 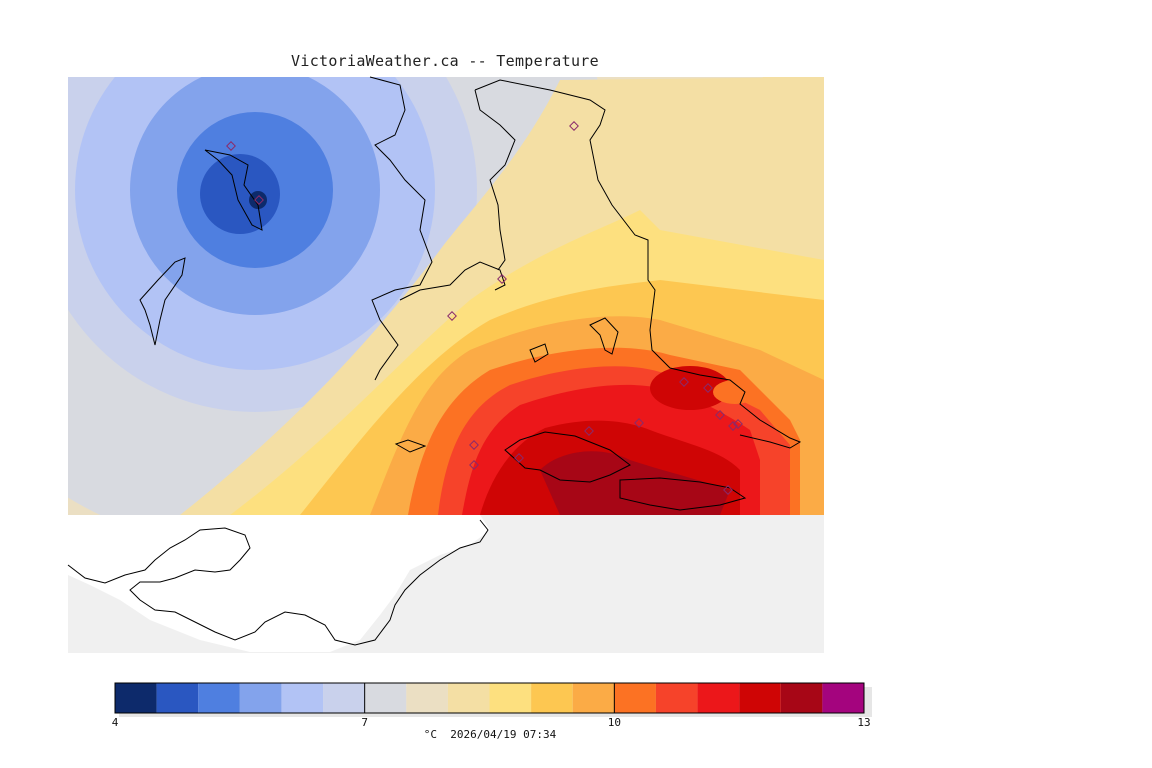 What do you see at coordinates (364, 722) in the screenshot?
I see `legend-tick-label: 7` at bounding box center [364, 722].